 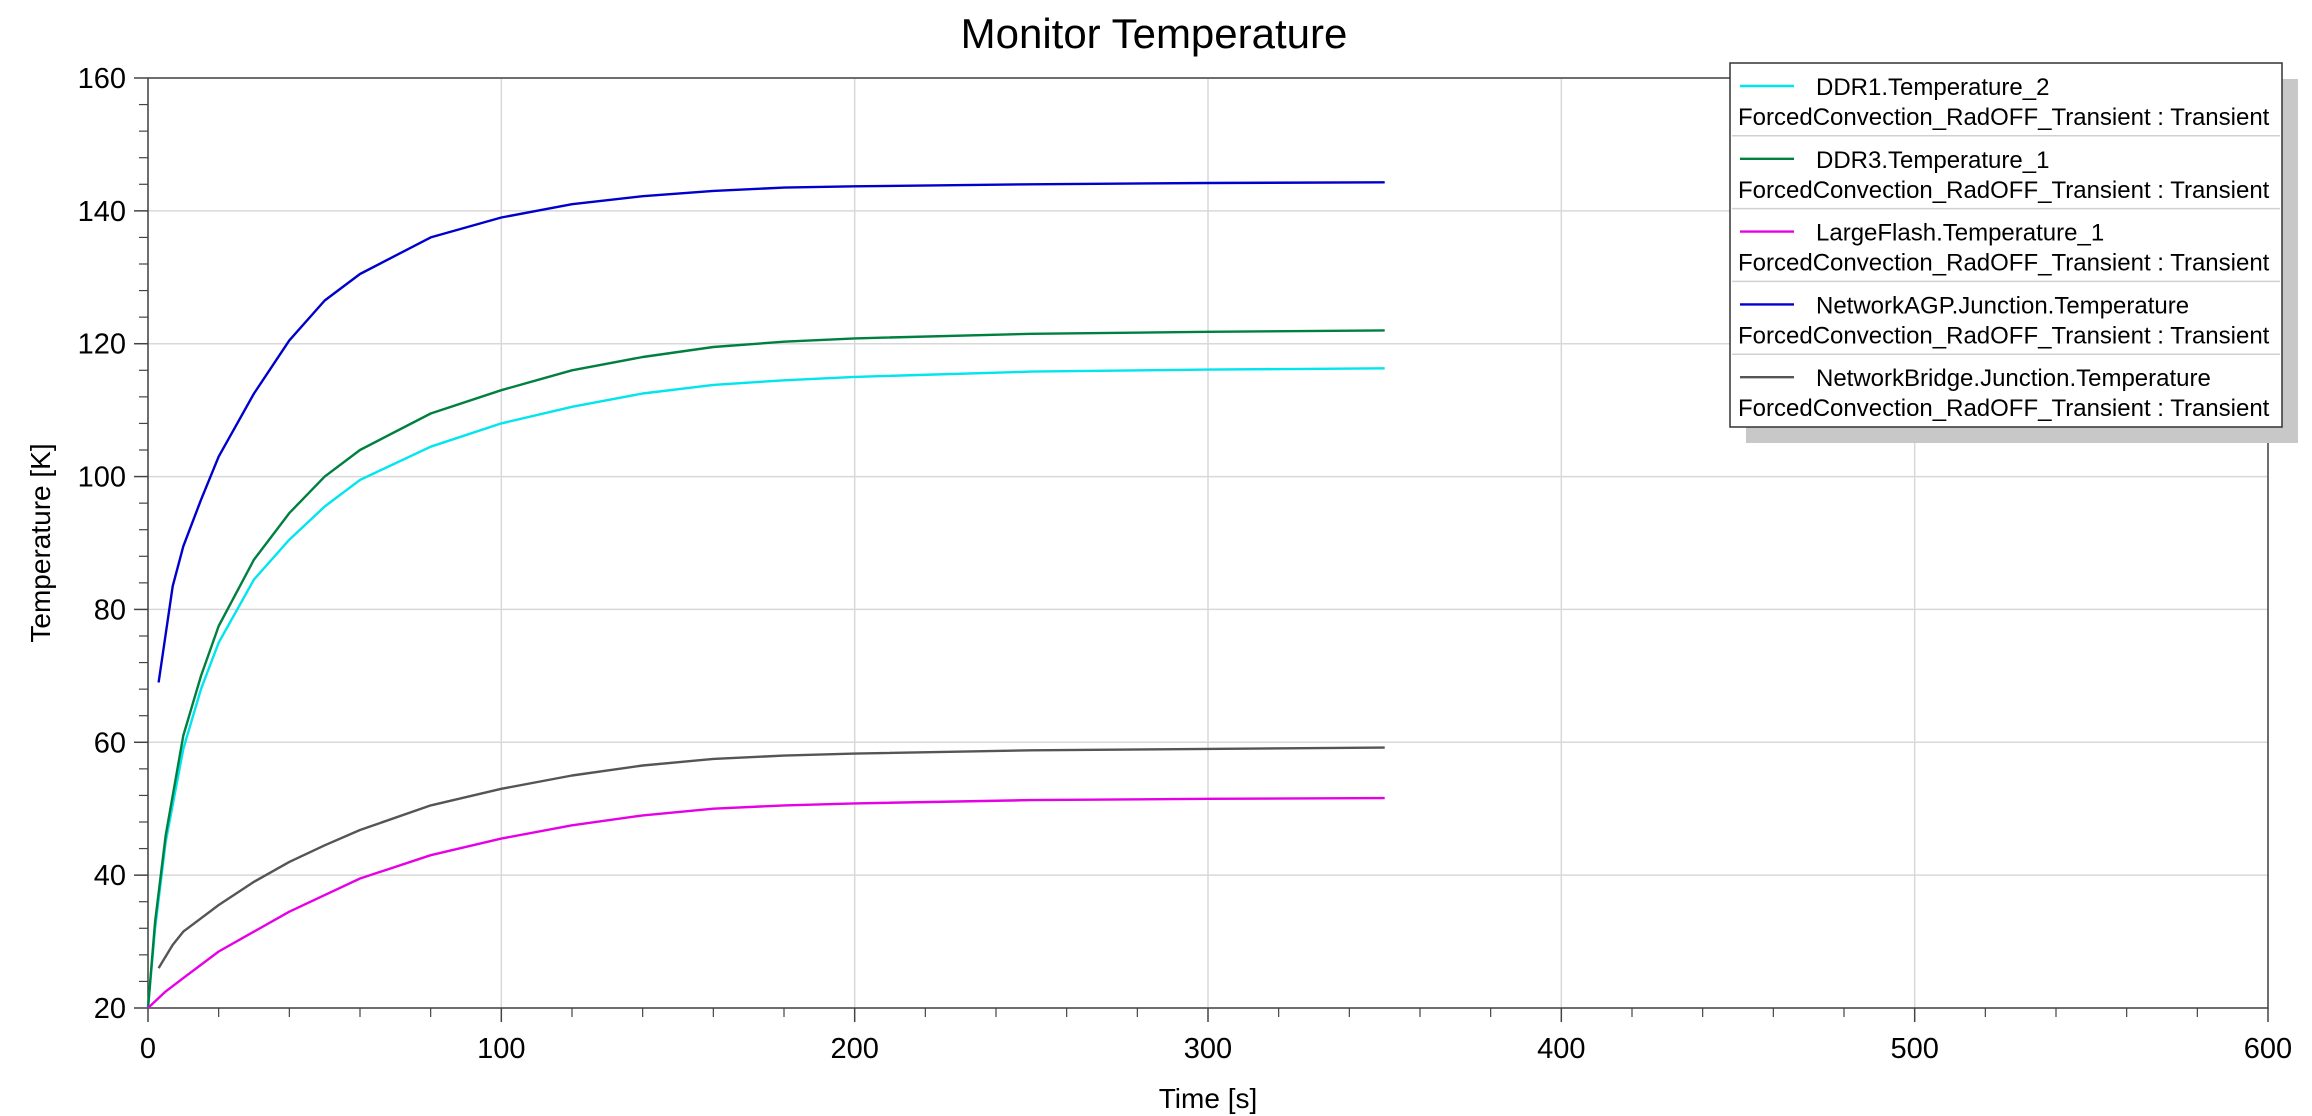 What do you see at coordinates (110, 1009) in the screenshot?
I see `y-tick-label: 20` at bounding box center [110, 1009].